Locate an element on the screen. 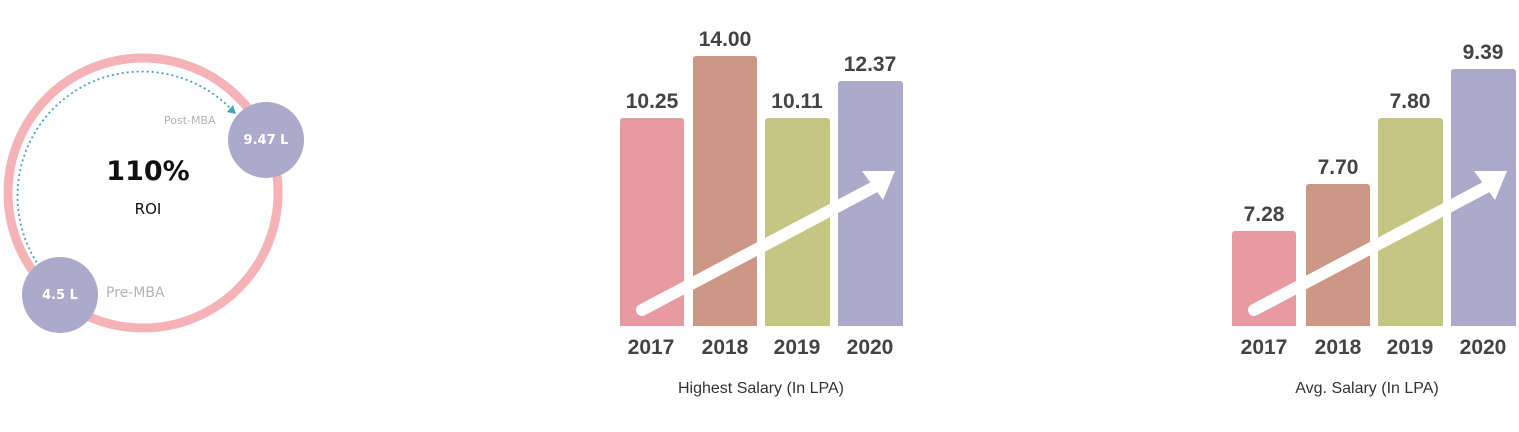 The image size is (1519, 432). bar-value-label: 14.00 is located at coordinates (725, 39).